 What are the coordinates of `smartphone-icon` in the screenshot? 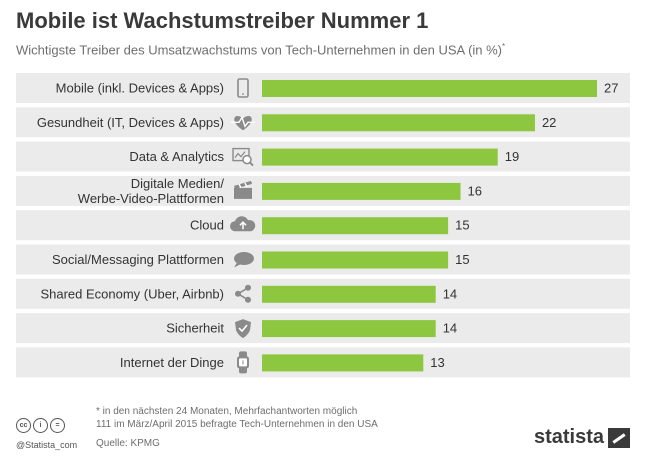 It's located at (243, 88).